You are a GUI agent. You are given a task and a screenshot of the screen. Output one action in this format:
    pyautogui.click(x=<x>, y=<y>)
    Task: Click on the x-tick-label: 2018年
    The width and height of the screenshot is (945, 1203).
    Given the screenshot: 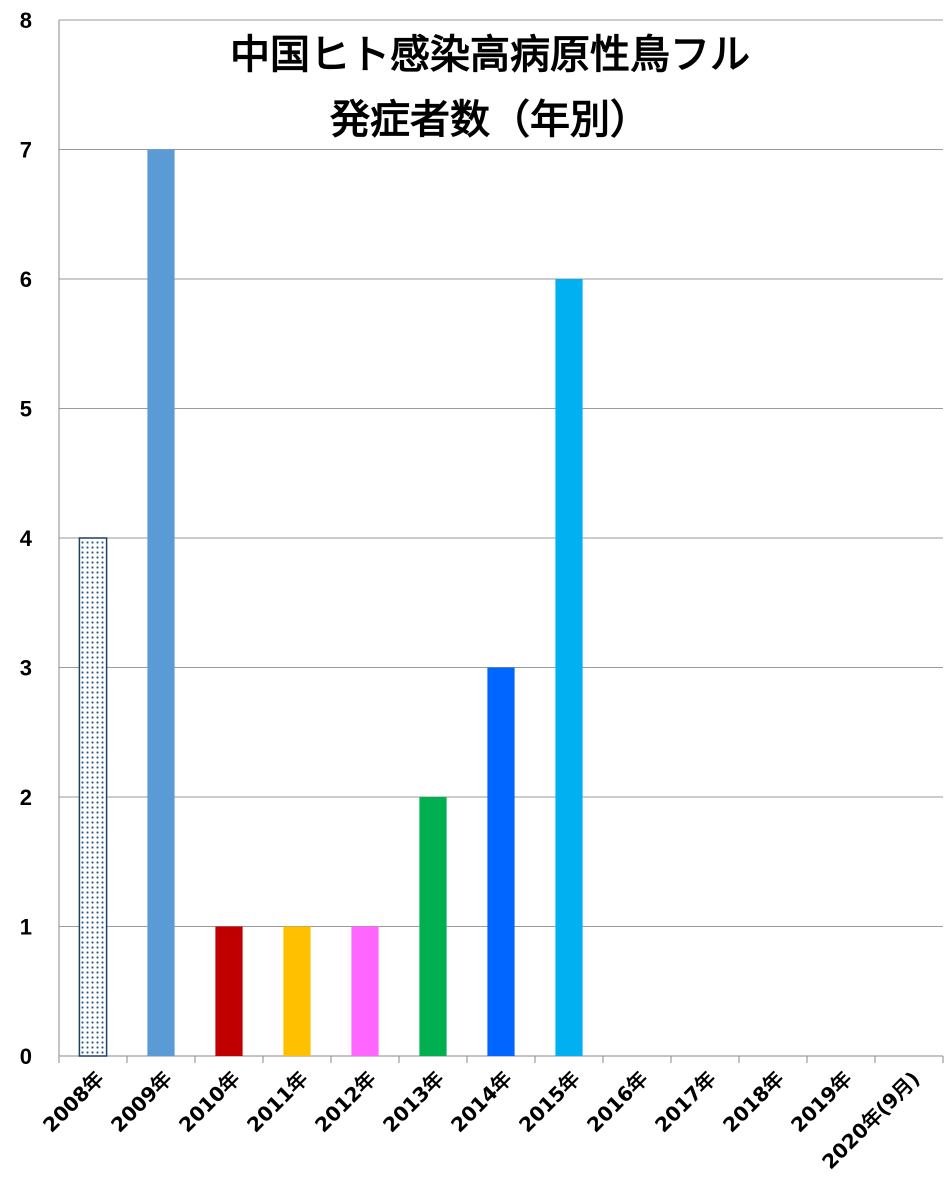 What is the action you would take?
    pyautogui.click(x=753, y=1102)
    